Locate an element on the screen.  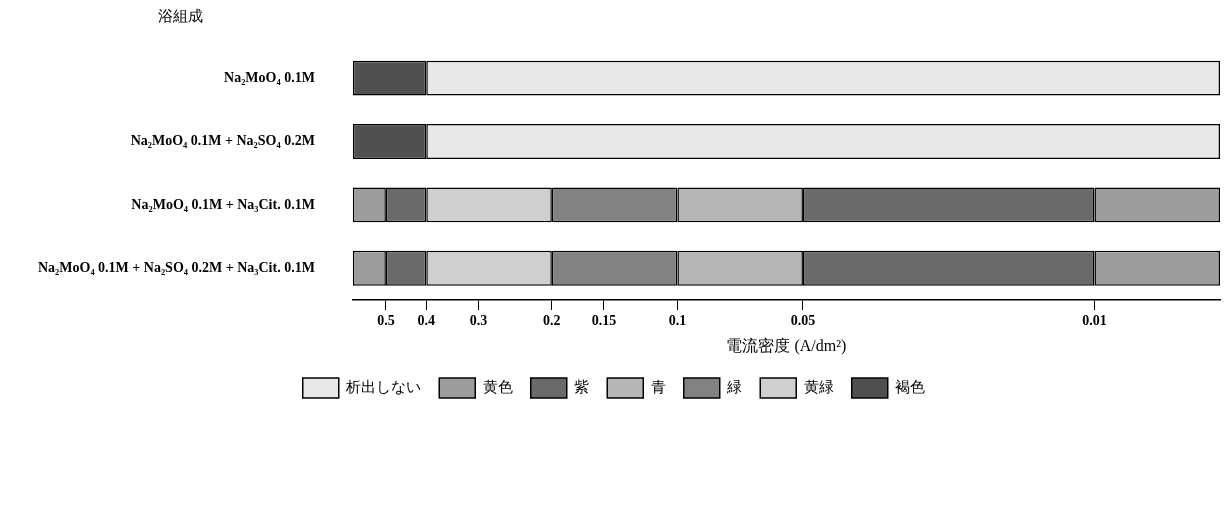
x-axis-title: 電流密度 (A/dm²) is located at coordinates (786, 345).